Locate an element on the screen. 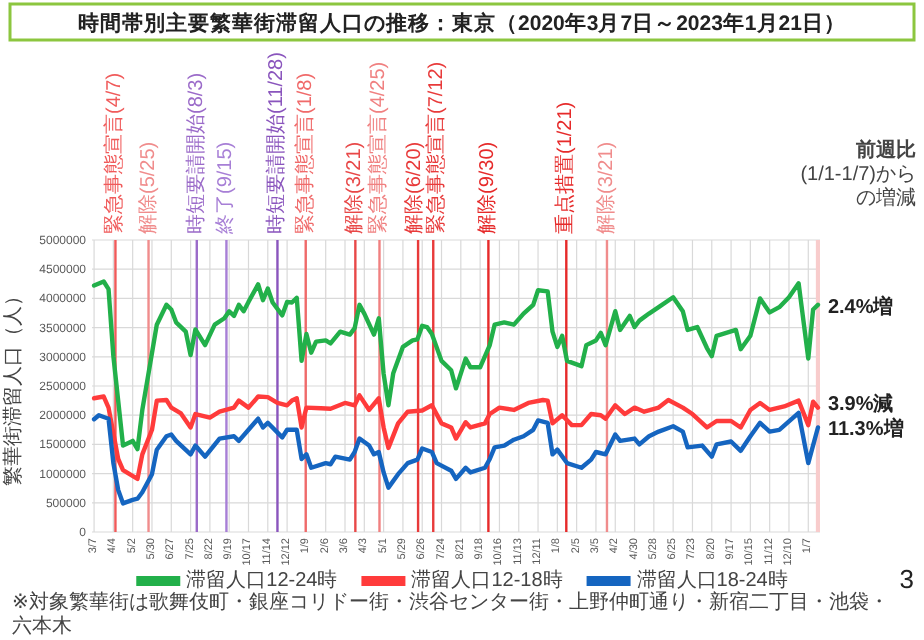 The height and width of the screenshot is (640, 924). text: 前週比 is located at coordinates (885, 150).